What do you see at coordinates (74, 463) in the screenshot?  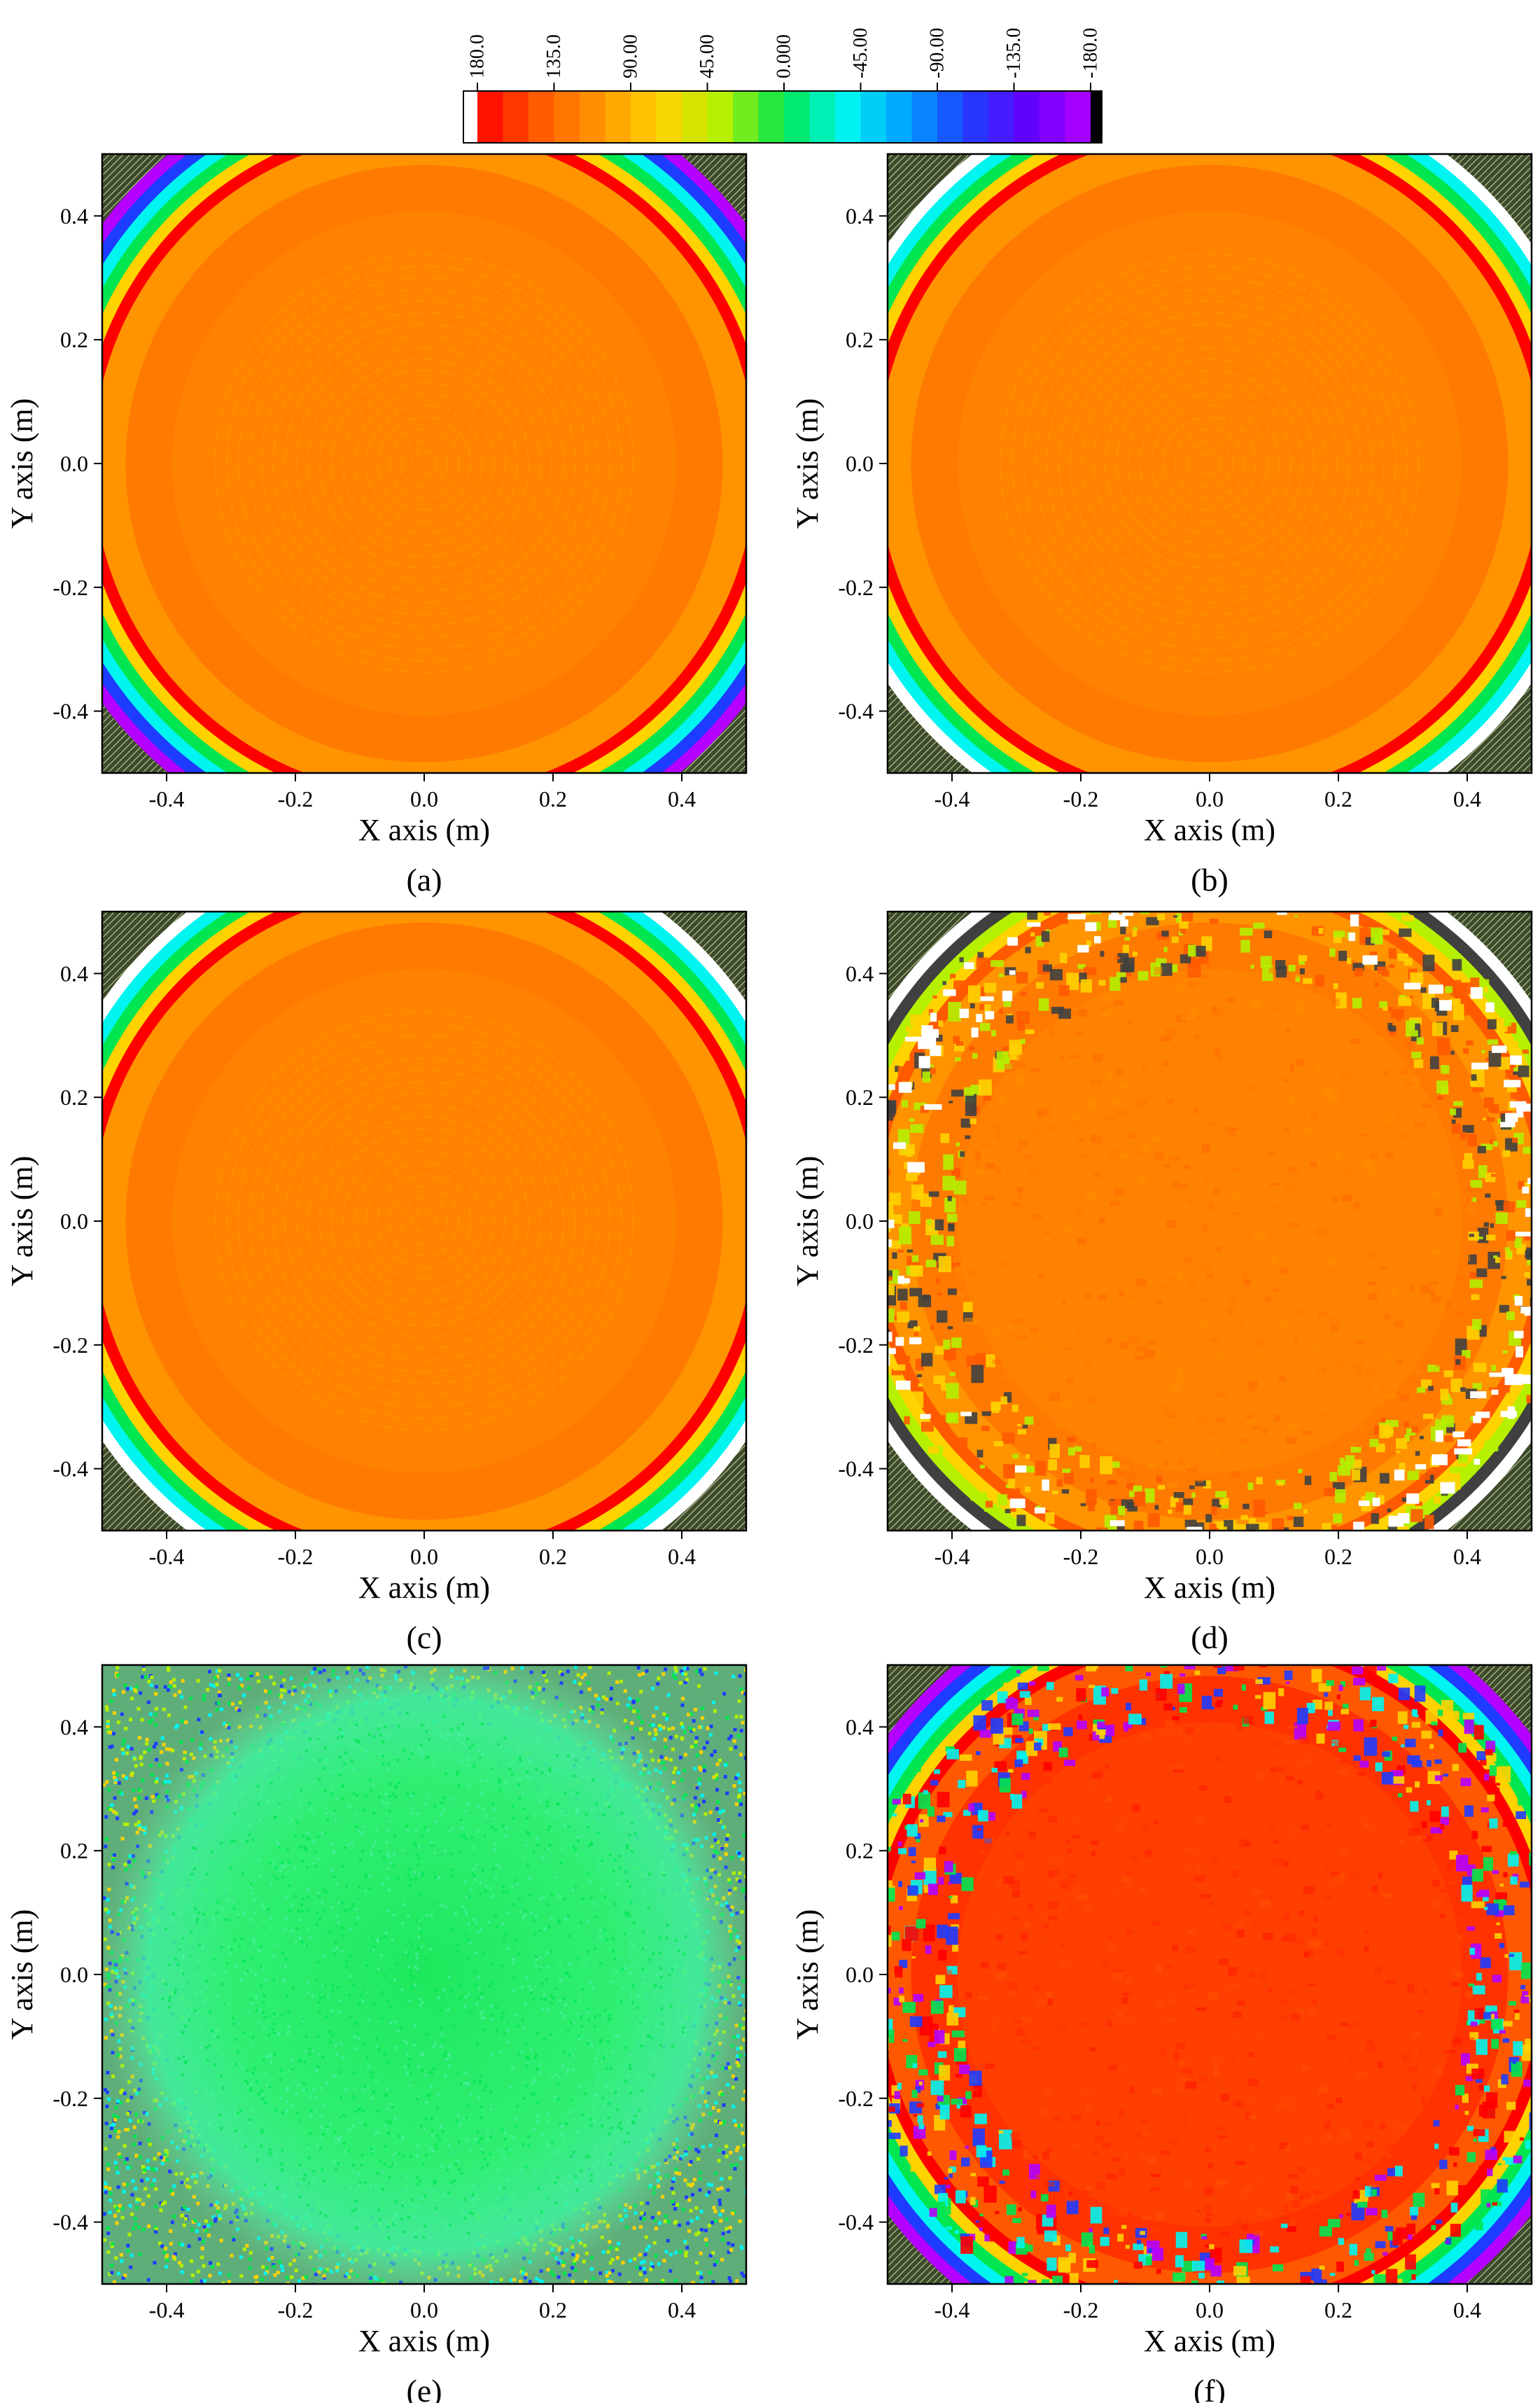 I see `y-tick-label: 0.0` at bounding box center [74, 463].